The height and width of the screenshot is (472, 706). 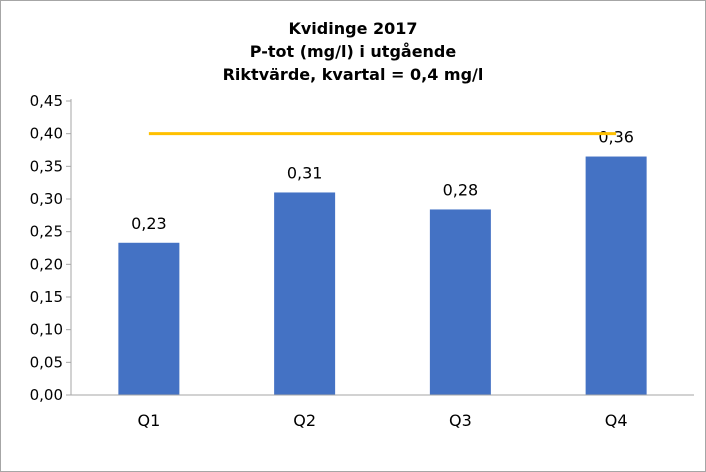 What do you see at coordinates (46, 297) in the screenshot?
I see `y-tick-label: 0,15` at bounding box center [46, 297].